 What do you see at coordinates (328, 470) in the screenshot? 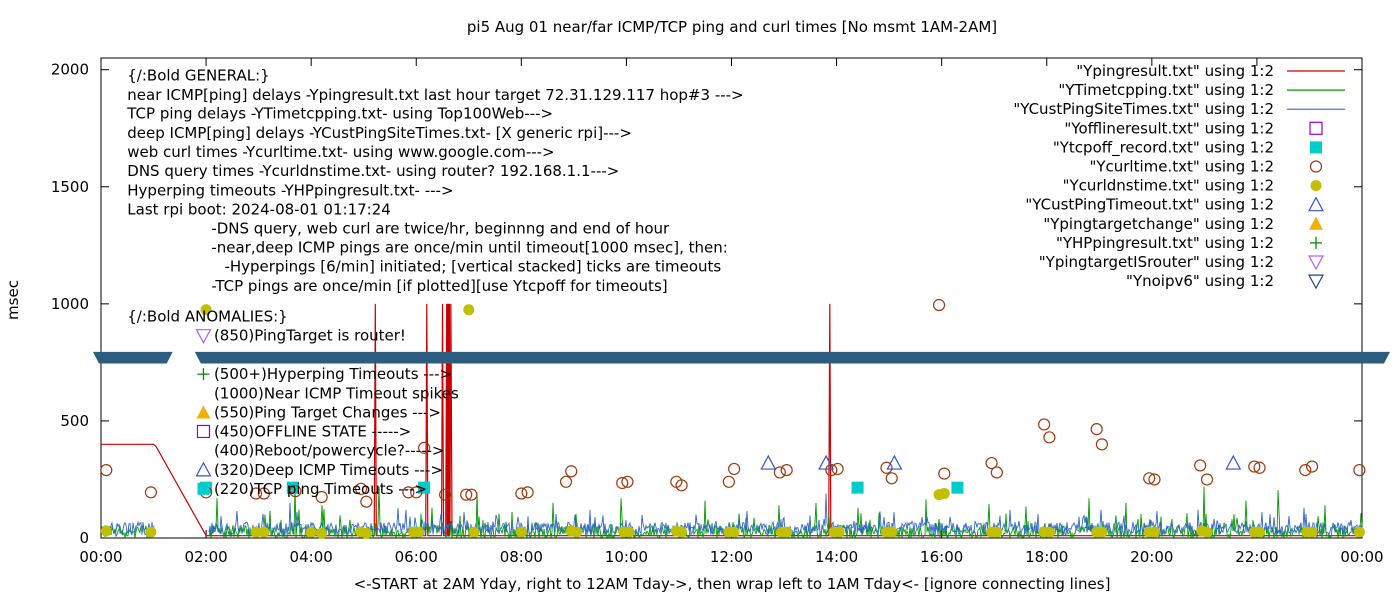
I see `anomaly-text: (320)Deep ICMP Timeouts --->` at bounding box center [328, 470].